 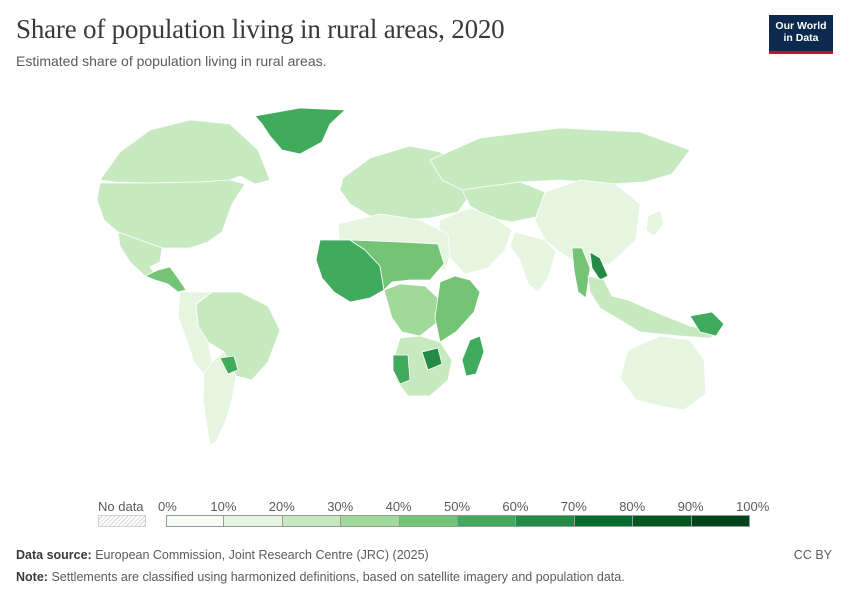 I want to click on legend-tick: 30%, so click(x=340, y=506).